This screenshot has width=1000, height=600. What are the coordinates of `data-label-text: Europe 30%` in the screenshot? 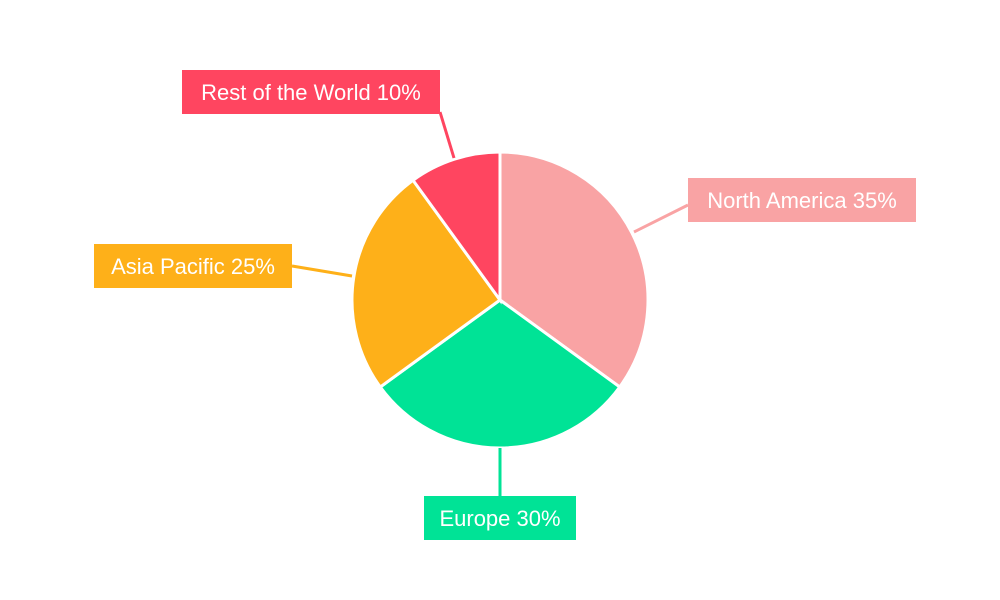 It's located at (499, 518).